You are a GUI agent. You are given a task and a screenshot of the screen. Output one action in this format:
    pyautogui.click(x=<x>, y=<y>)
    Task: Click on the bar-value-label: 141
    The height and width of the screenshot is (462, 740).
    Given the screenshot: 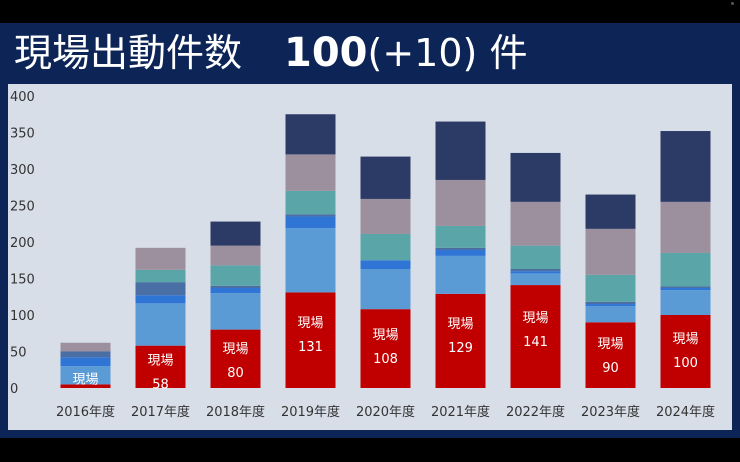 What is the action you would take?
    pyautogui.click(x=535, y=342)
    